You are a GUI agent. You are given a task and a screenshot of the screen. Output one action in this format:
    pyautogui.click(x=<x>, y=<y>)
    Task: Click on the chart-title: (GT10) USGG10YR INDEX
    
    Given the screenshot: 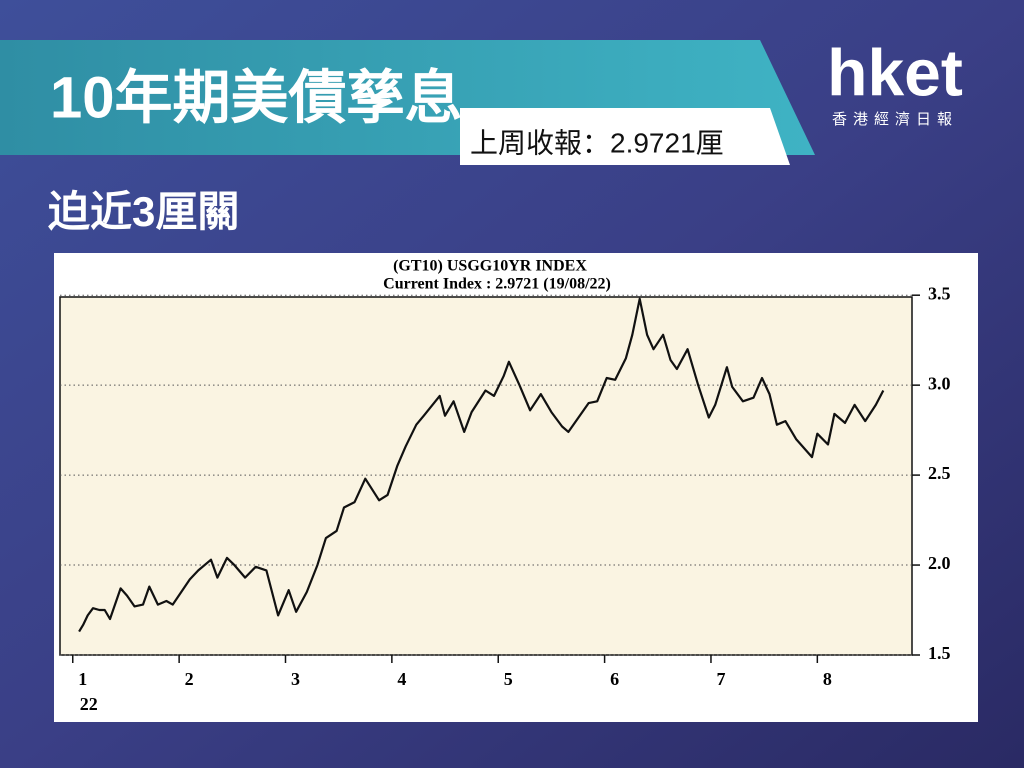 What is the action you would take?
    pyautogui.click(x=490, y=266)
    